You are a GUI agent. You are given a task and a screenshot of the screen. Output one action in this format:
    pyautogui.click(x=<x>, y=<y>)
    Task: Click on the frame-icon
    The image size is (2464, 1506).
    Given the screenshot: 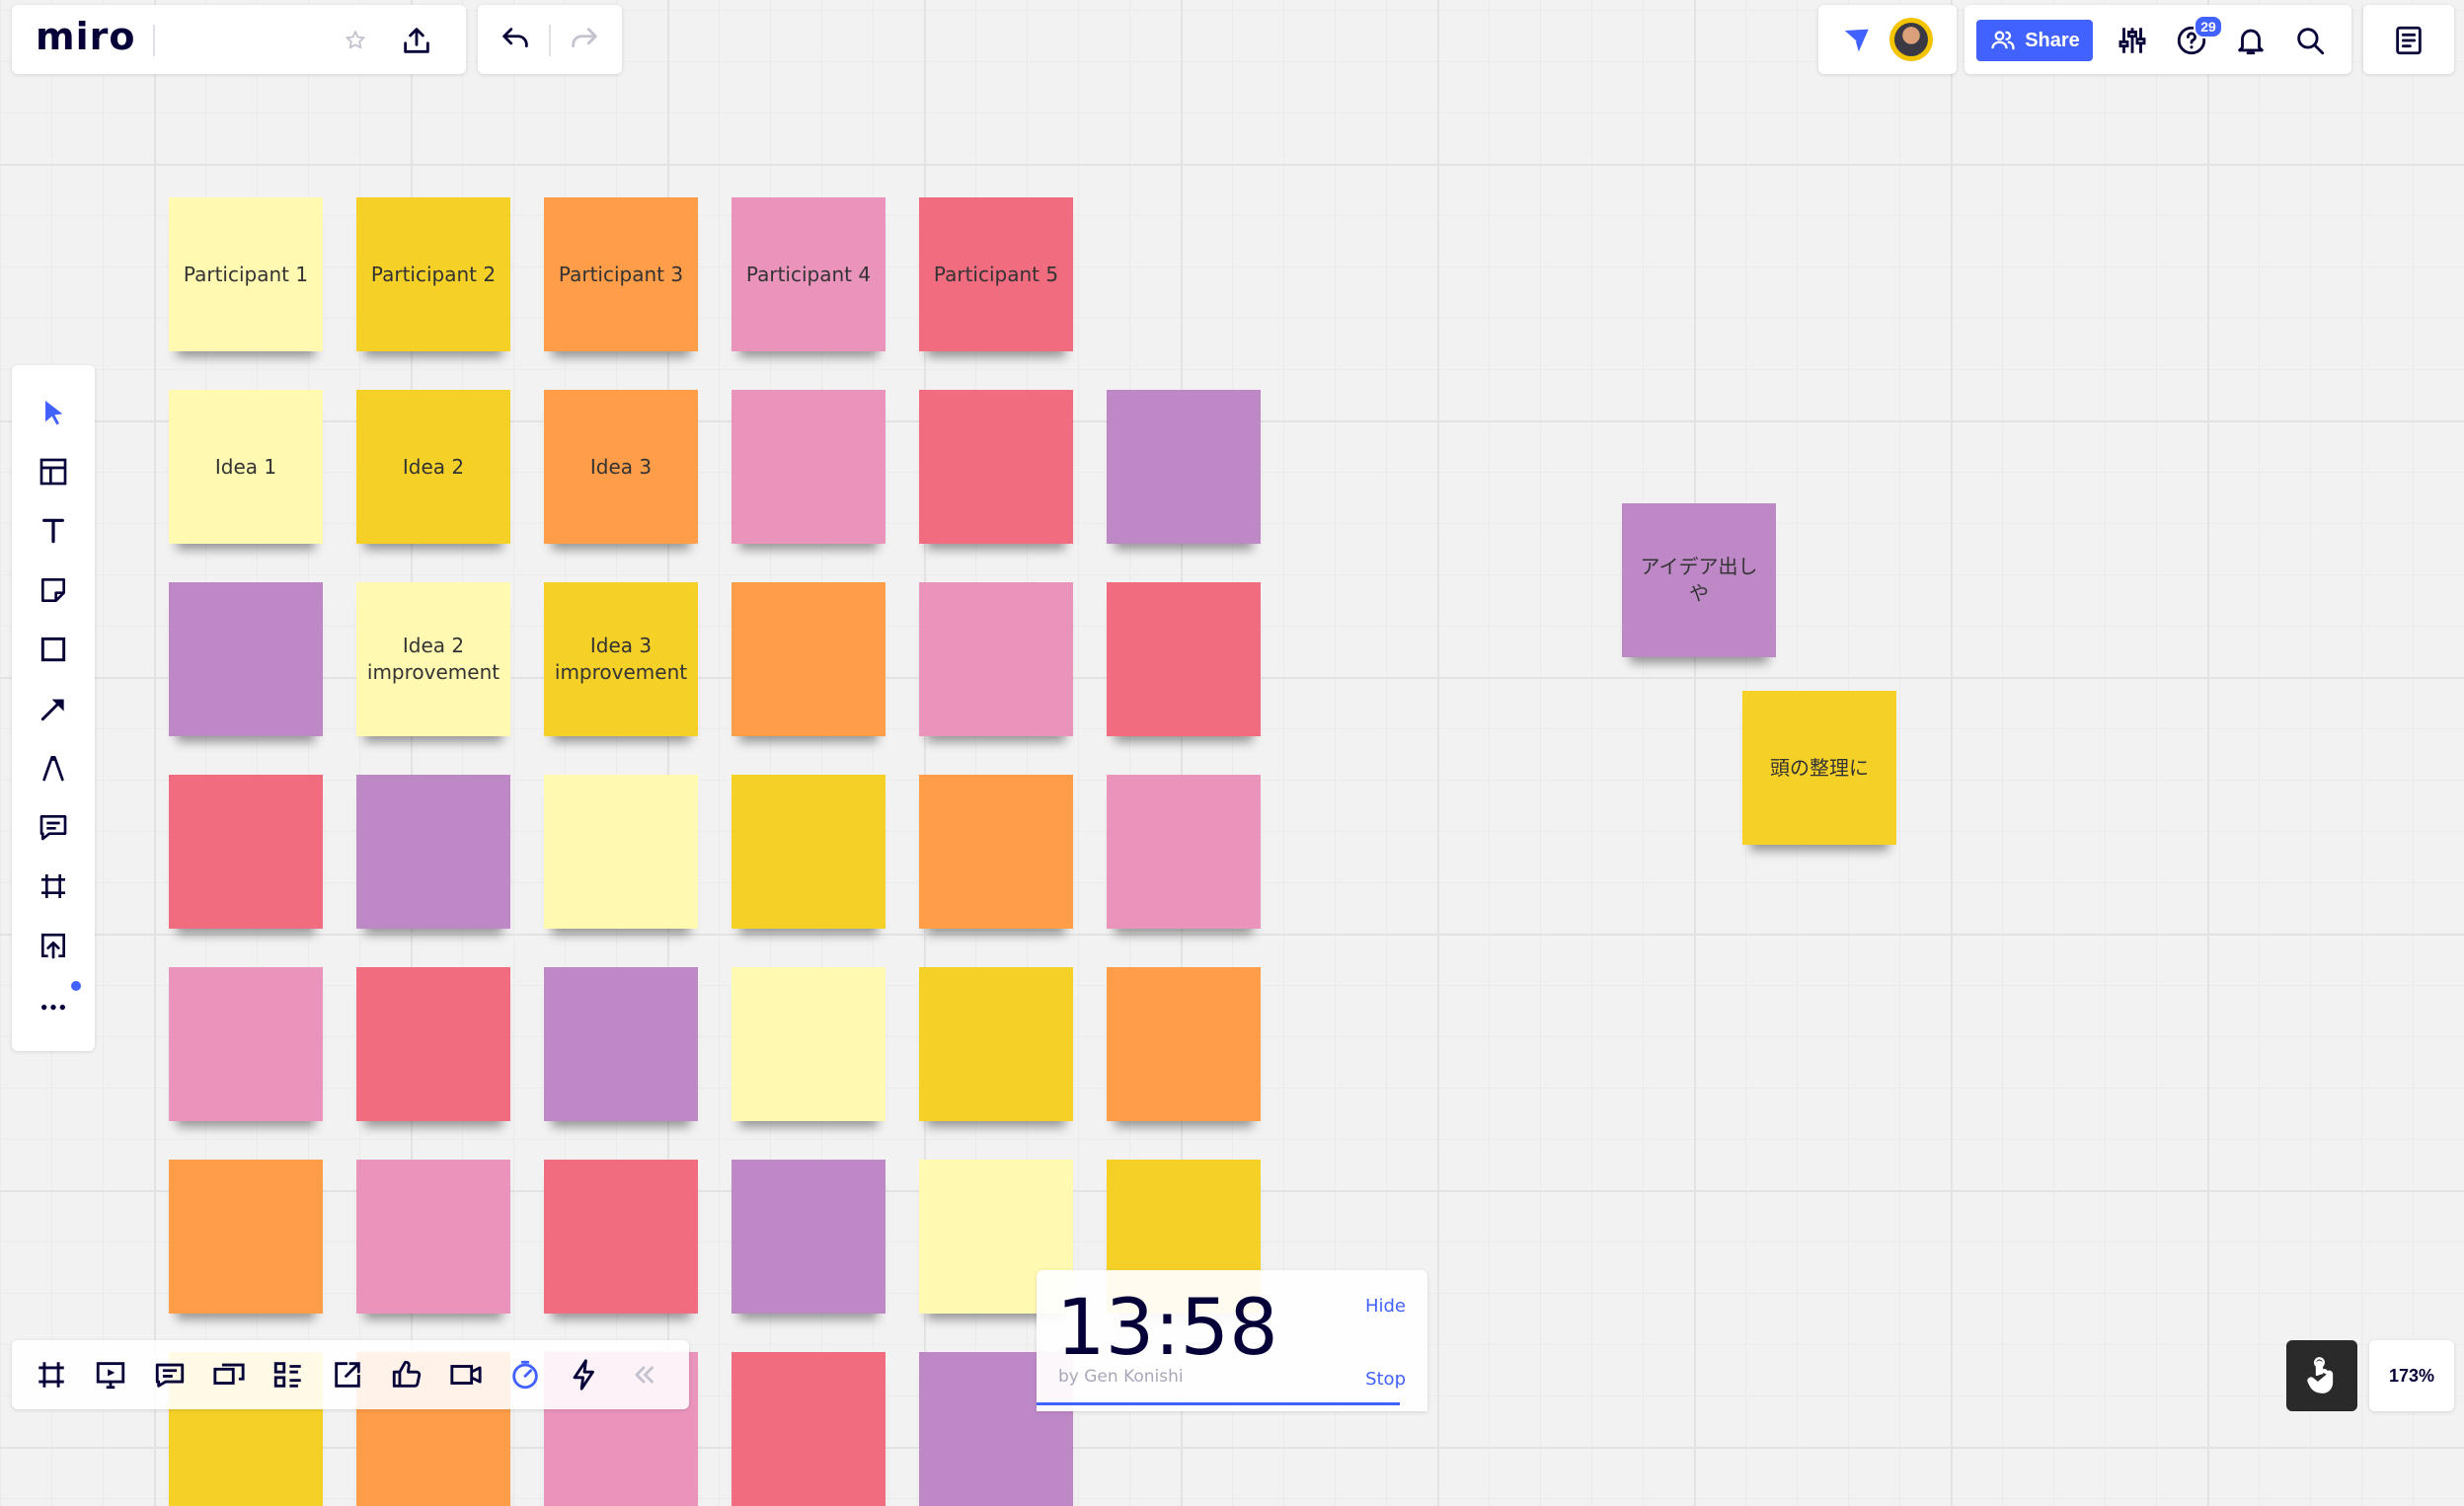 What is the action you would take?
    pyautogui.click(x=53, y=886)
    